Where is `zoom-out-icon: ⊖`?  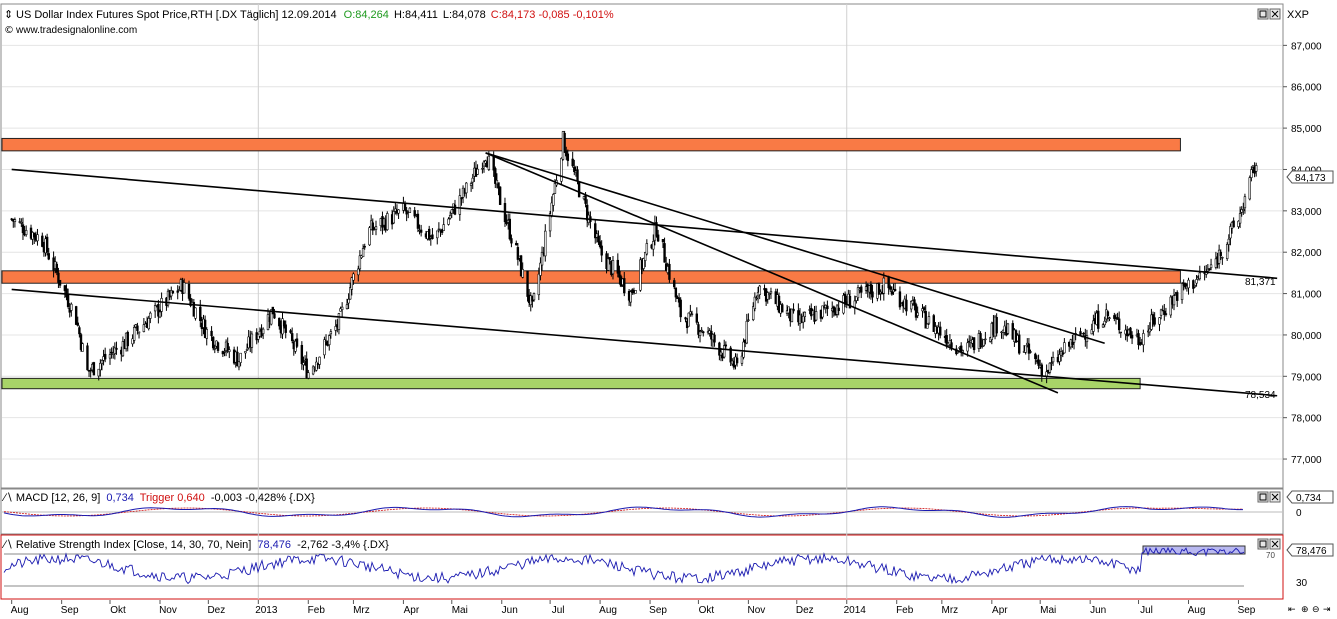 zoom-out-icon: ⊖ is located at coordinates (1316, 610).